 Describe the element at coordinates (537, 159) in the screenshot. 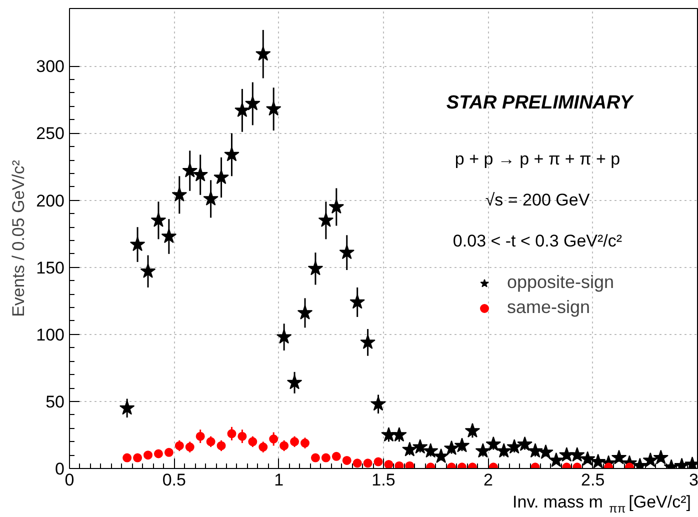

I see `annotation: p + p → p + π + π + p` at that location.